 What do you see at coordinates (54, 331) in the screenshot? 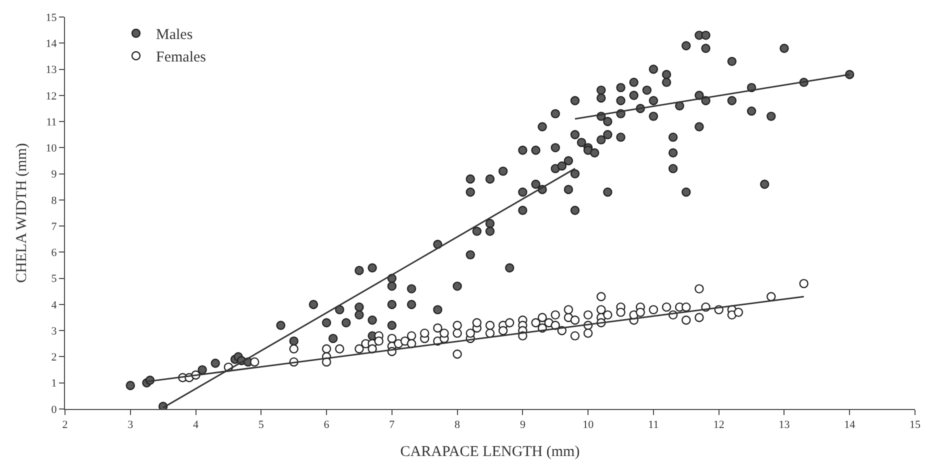
I see `y-tick-label: 3` at bounding box center [54, 331].